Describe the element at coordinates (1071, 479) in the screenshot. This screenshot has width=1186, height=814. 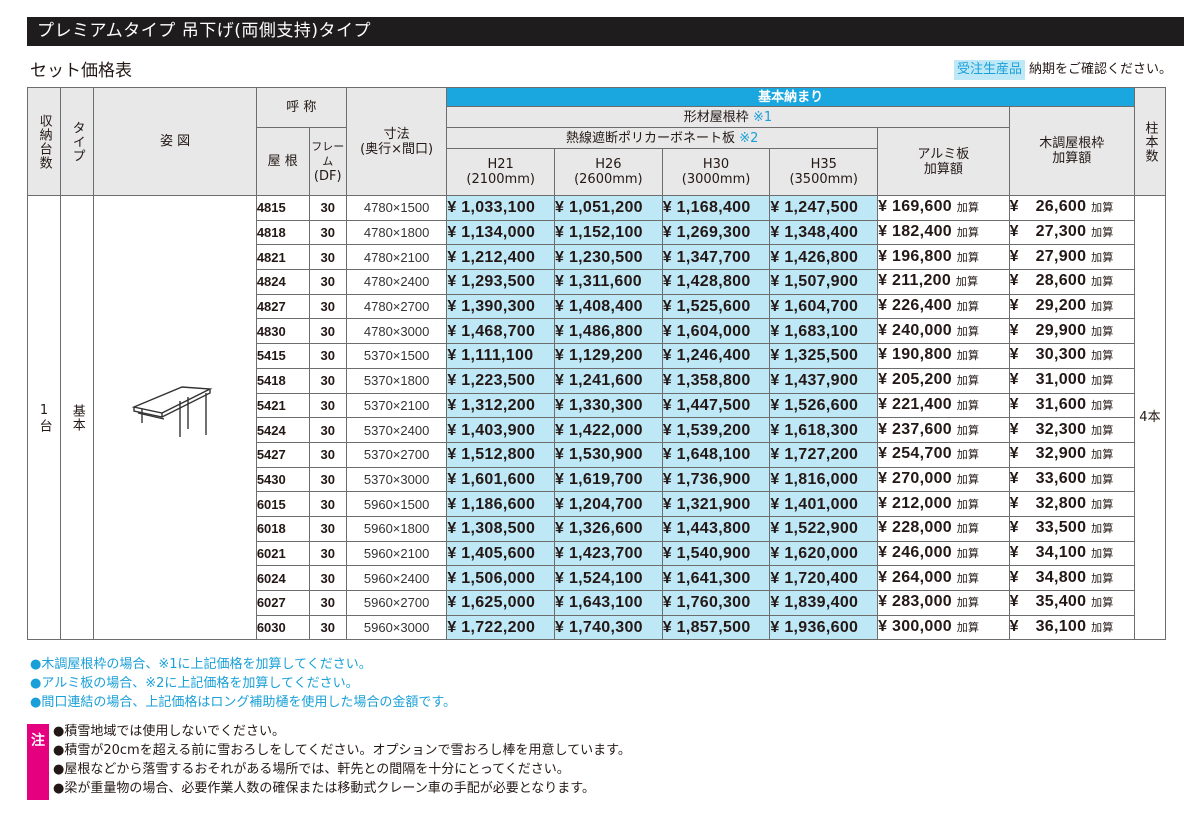
I see `wood-addition: ¥33,600 加算` at that location.